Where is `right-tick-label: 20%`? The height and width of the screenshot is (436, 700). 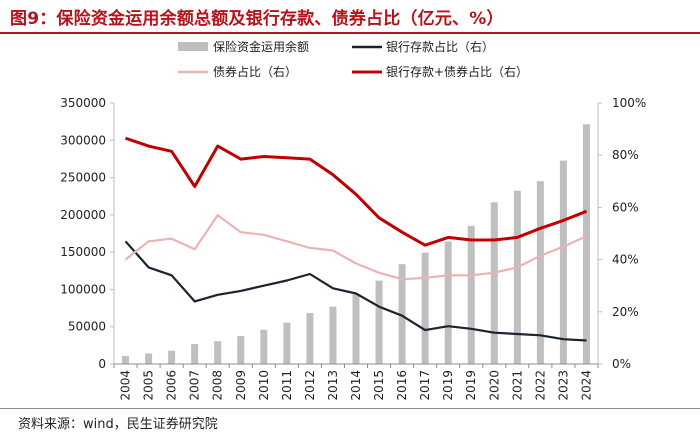
right-tick-label: 20% is located at coordinates (625, 312).